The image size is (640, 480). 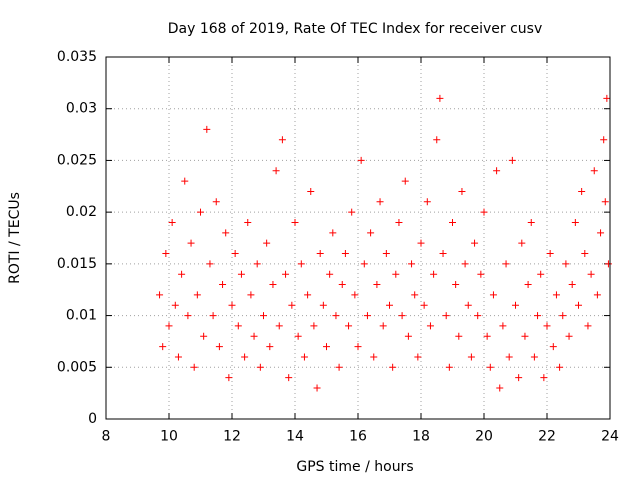 I want to click on x-axis-label: GPS time / hours, so click(x=354, y=467).